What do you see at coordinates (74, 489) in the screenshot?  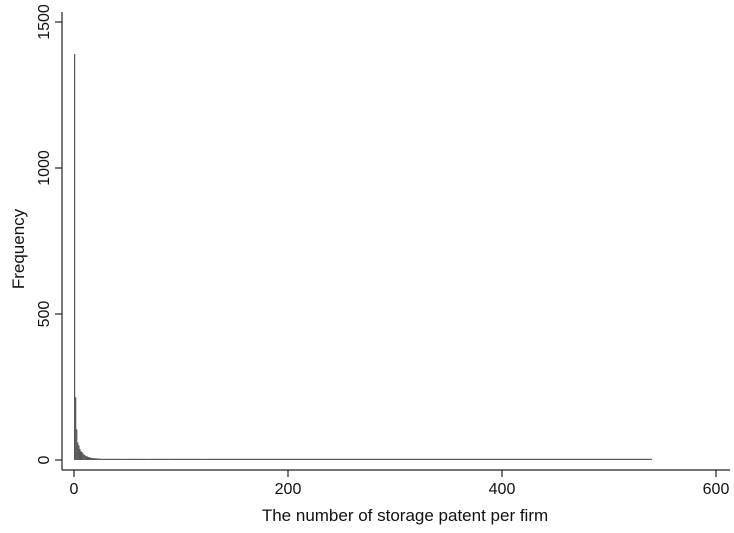 I see `x-tick-label: 0` at bounding box center [74, 489].